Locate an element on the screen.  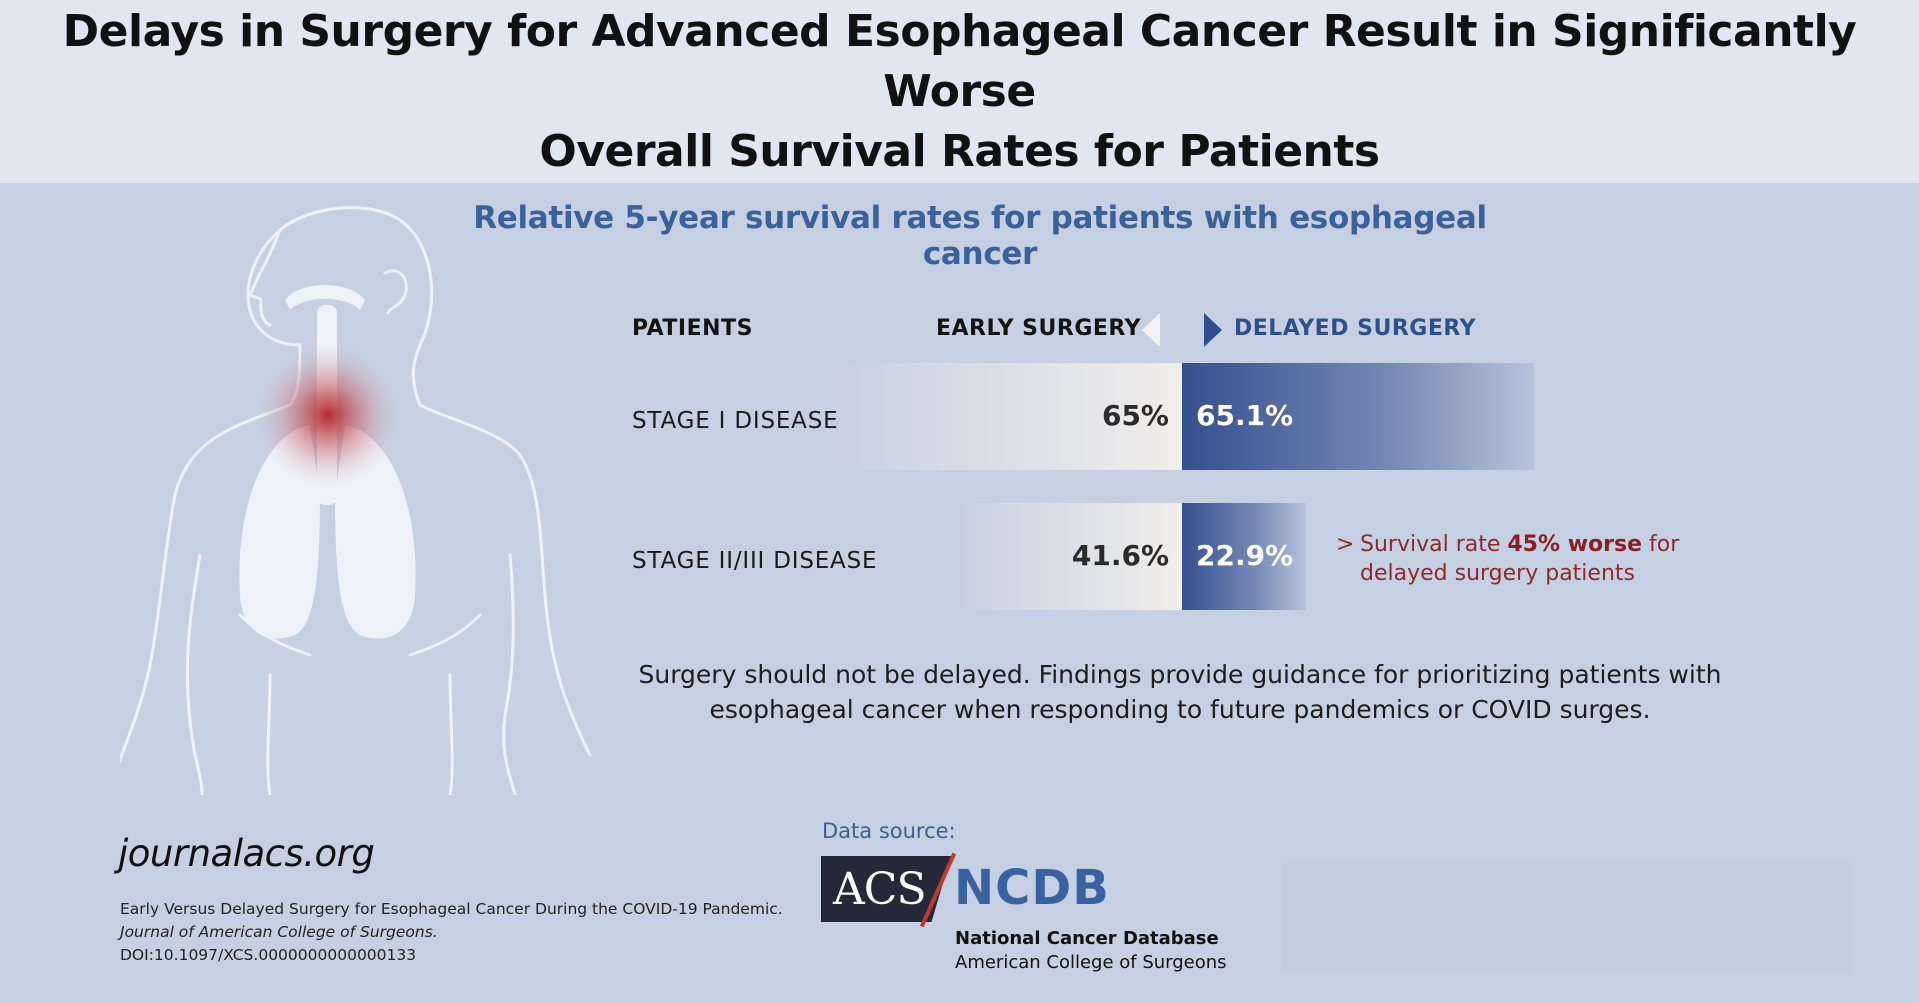
ncdb-logo-text: NCDB is located at coordinates (1032, 888).